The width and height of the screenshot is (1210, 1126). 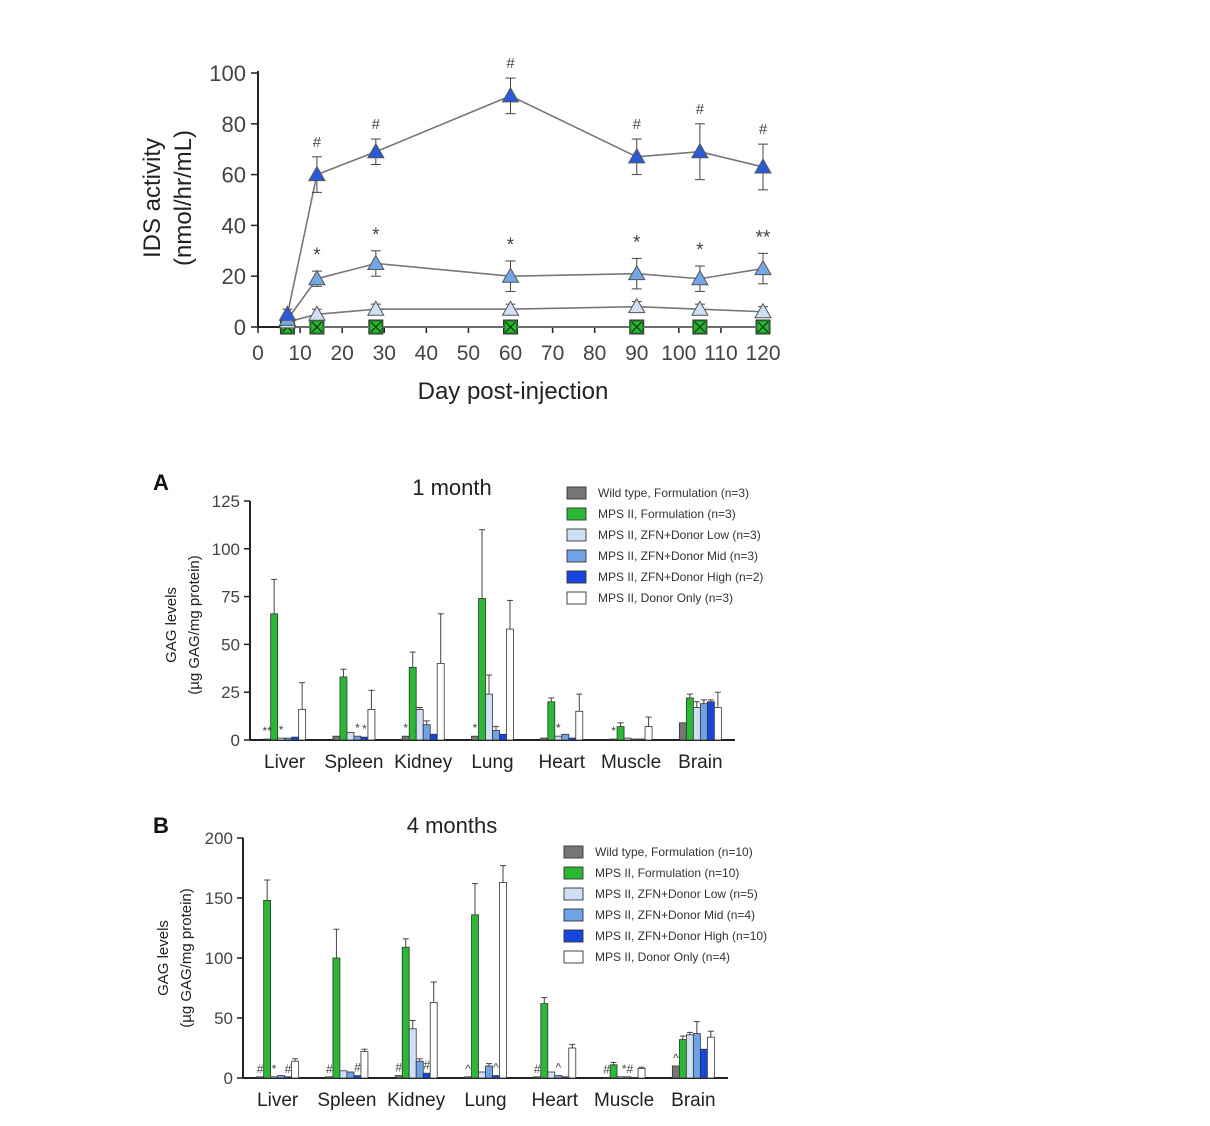 What do you see at coordinates (678, 556) in the screenshot?
I see `legend-label: MPS II, ZFN+Donor Mid (n=3)` at bounding box center [678, 556].